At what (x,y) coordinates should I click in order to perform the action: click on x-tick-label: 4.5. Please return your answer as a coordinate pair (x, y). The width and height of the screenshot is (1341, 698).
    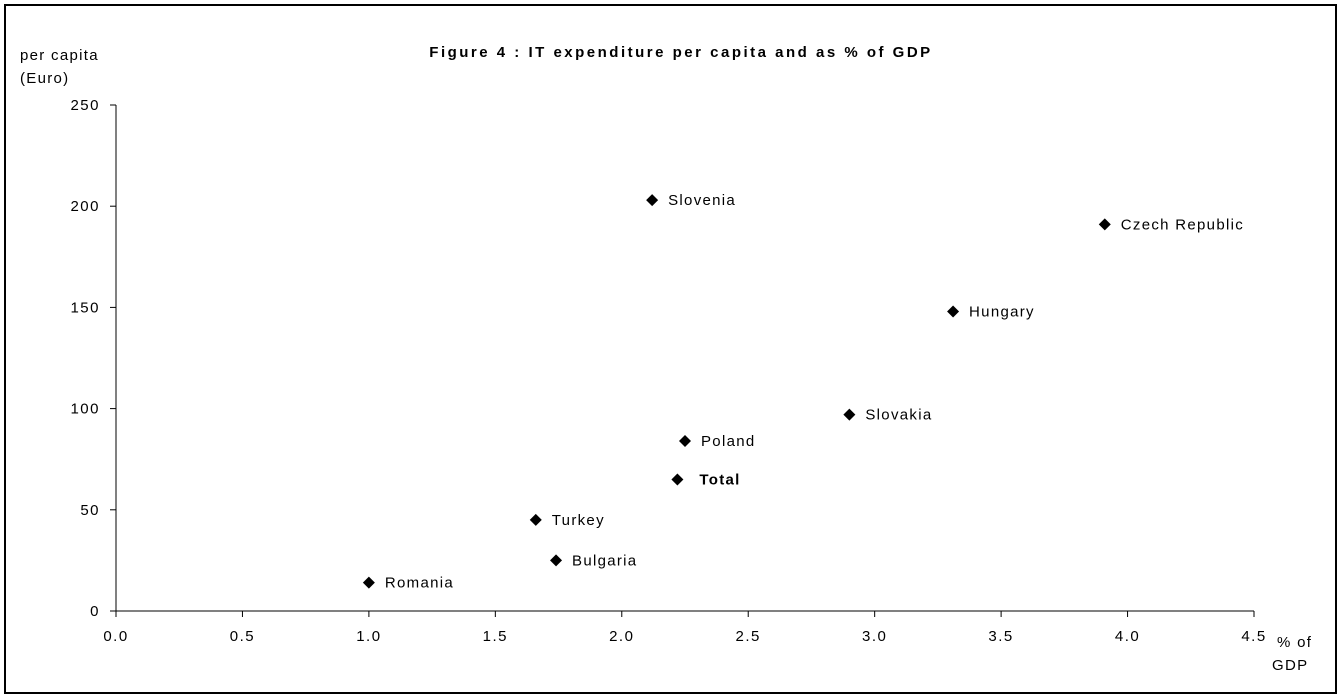
    Looking at the image, I should click on (1253, 636).